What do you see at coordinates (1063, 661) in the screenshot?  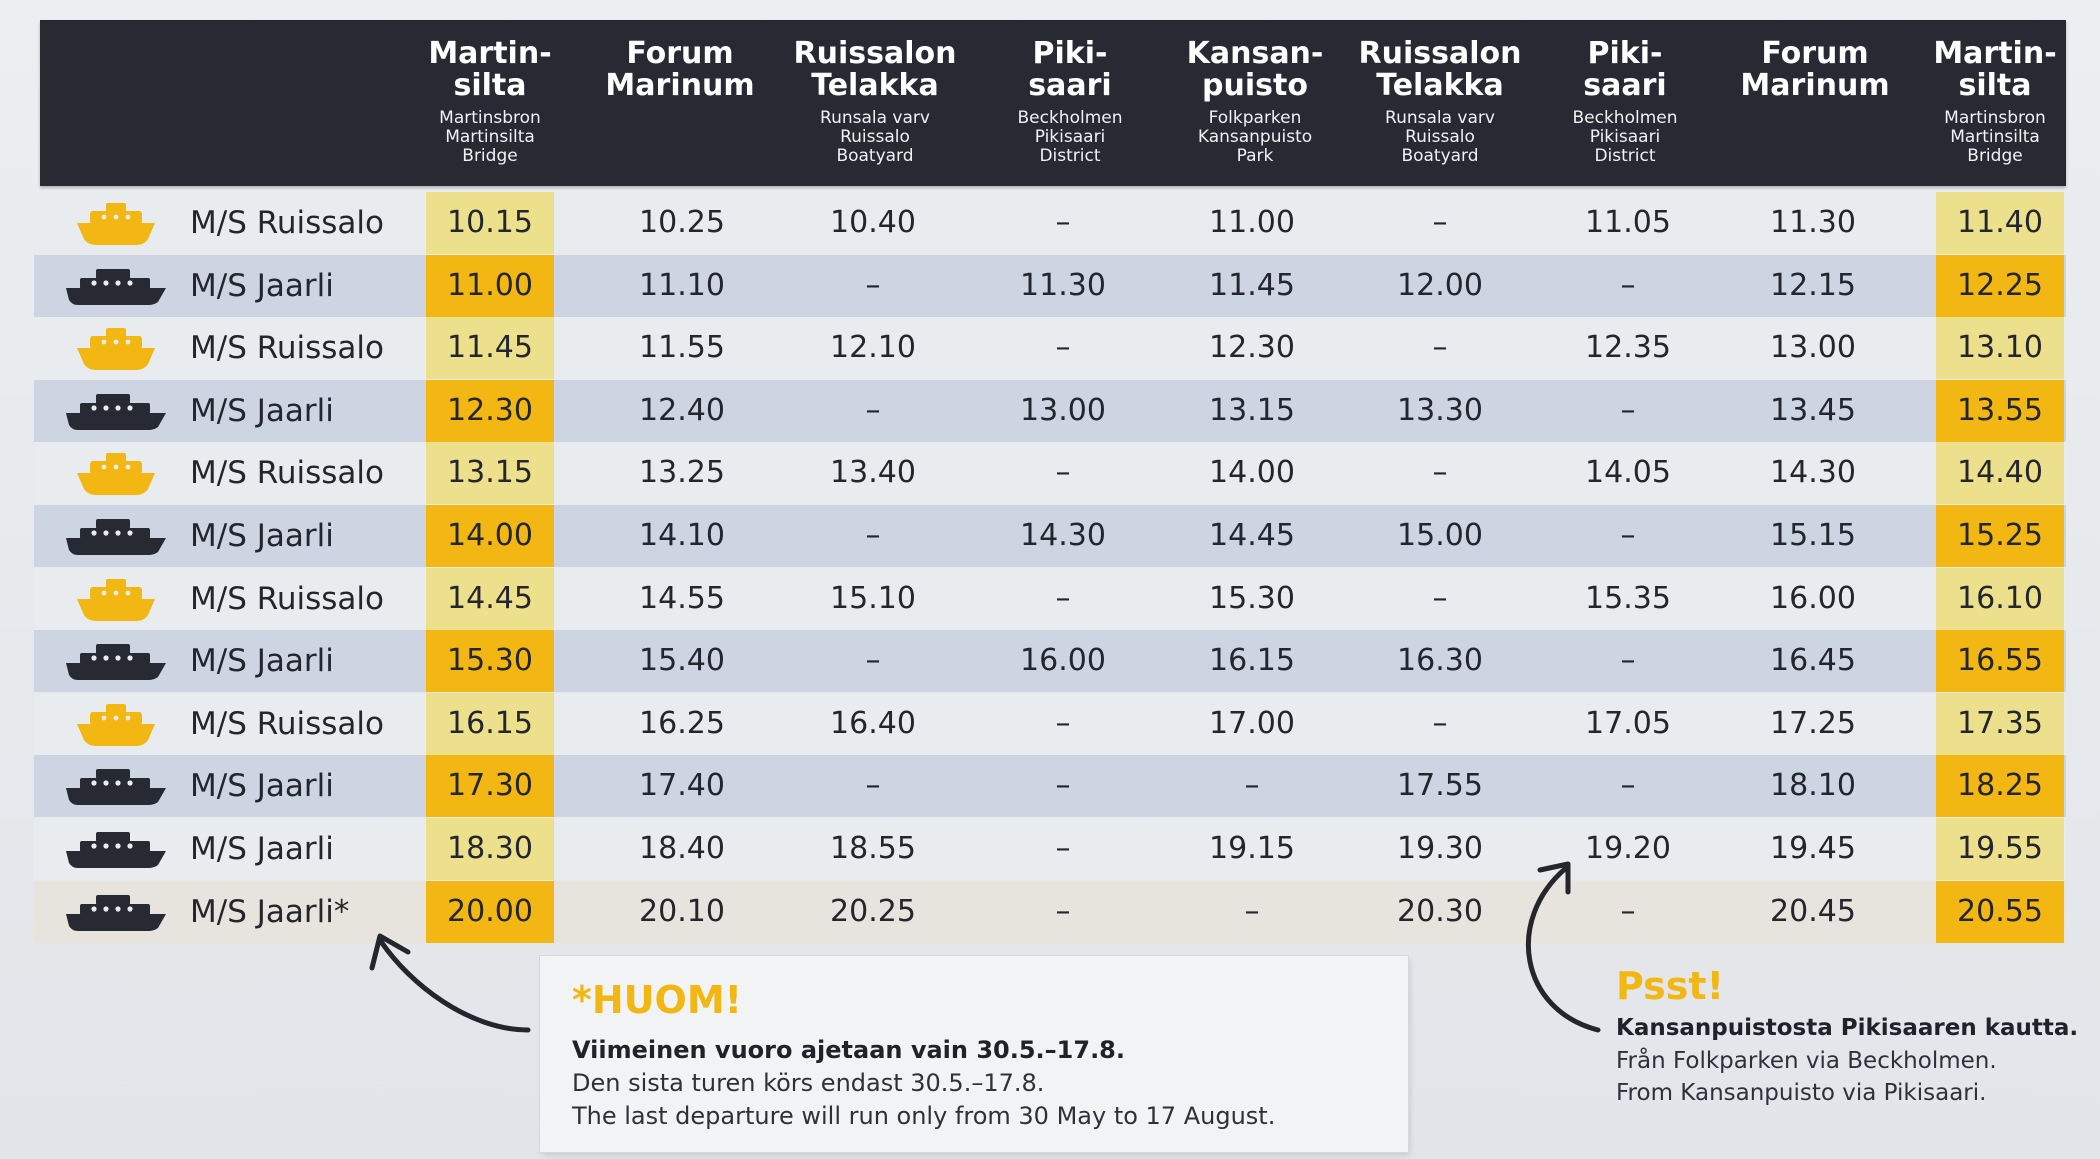 I see `time-cell: 16.00` at bounding box center [1063, 661].